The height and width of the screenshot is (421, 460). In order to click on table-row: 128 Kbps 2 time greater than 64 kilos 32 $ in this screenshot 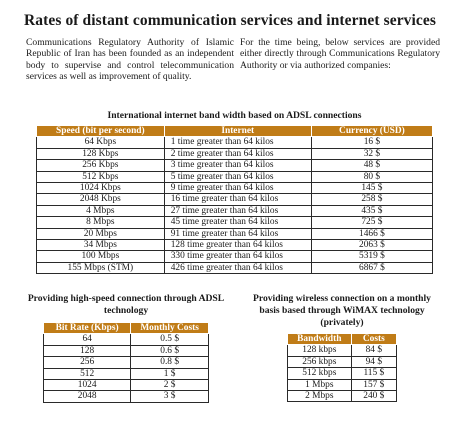, I will do `click(235, 154)`.